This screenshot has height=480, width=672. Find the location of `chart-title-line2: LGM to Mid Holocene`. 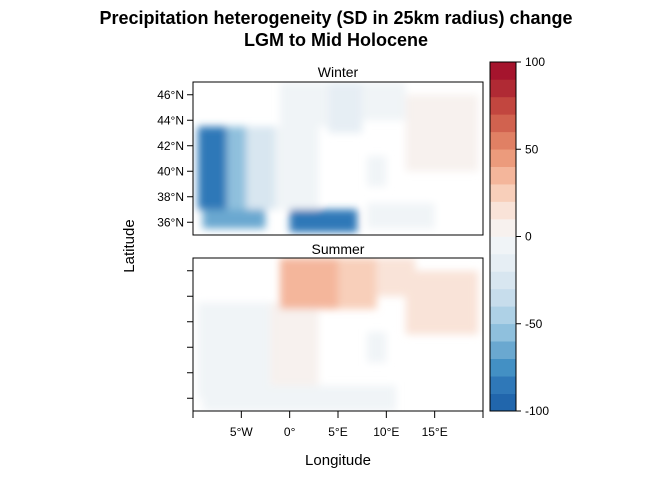

chart-title-line2: LGM to Mid Holocene is located at coordinates (336, 40).